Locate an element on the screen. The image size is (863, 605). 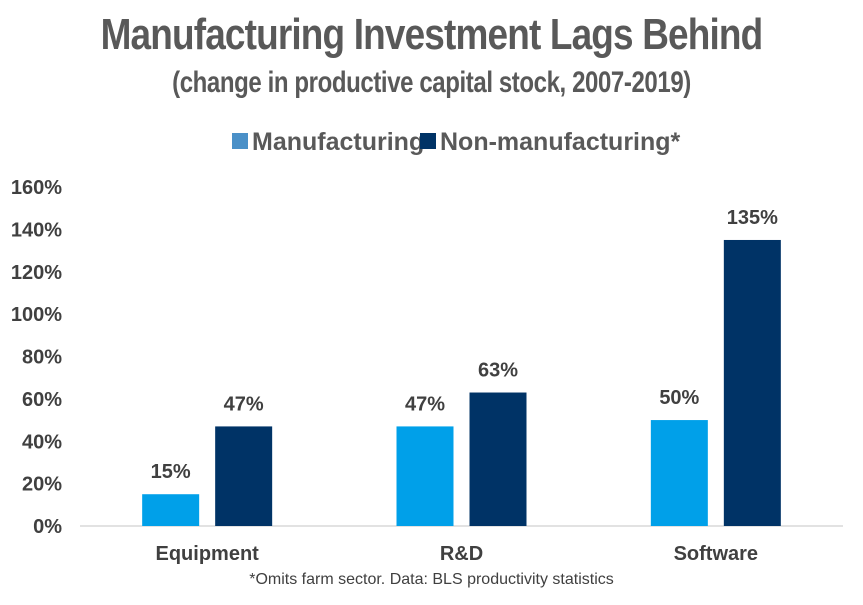
legend-label-manufacturing: Manufacturing is located at coordinates (338, 142).